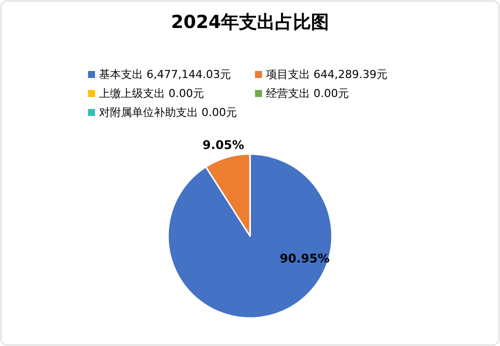  What do you see at coordinates (327, 74) in the screenshot?
I see `legend-label: 项目支出 644,289.39元` at bounding box center [327, 74].